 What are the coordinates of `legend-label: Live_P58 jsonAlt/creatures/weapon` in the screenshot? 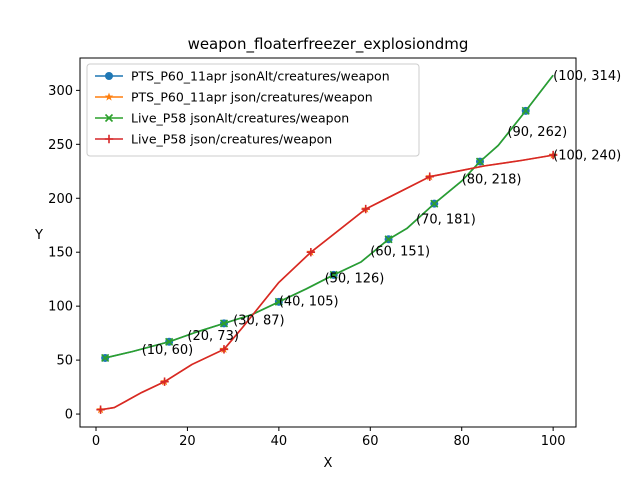 It's located at (240, 118).